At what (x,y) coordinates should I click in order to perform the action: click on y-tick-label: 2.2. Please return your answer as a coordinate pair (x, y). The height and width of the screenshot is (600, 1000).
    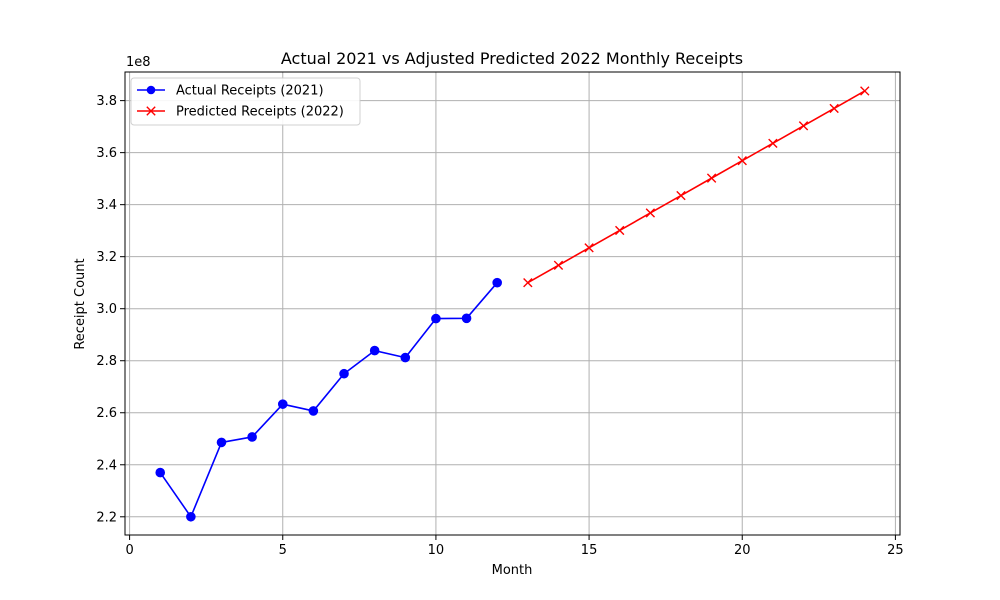
    Looking at the image, I should click on (106, 517).